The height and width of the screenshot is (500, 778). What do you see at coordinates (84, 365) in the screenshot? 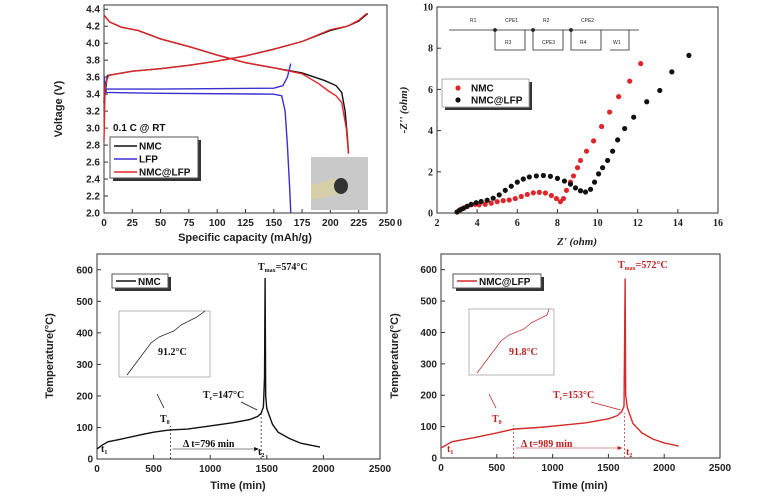
I see `y-tick-label: 300` at bounding box center [84, 365].